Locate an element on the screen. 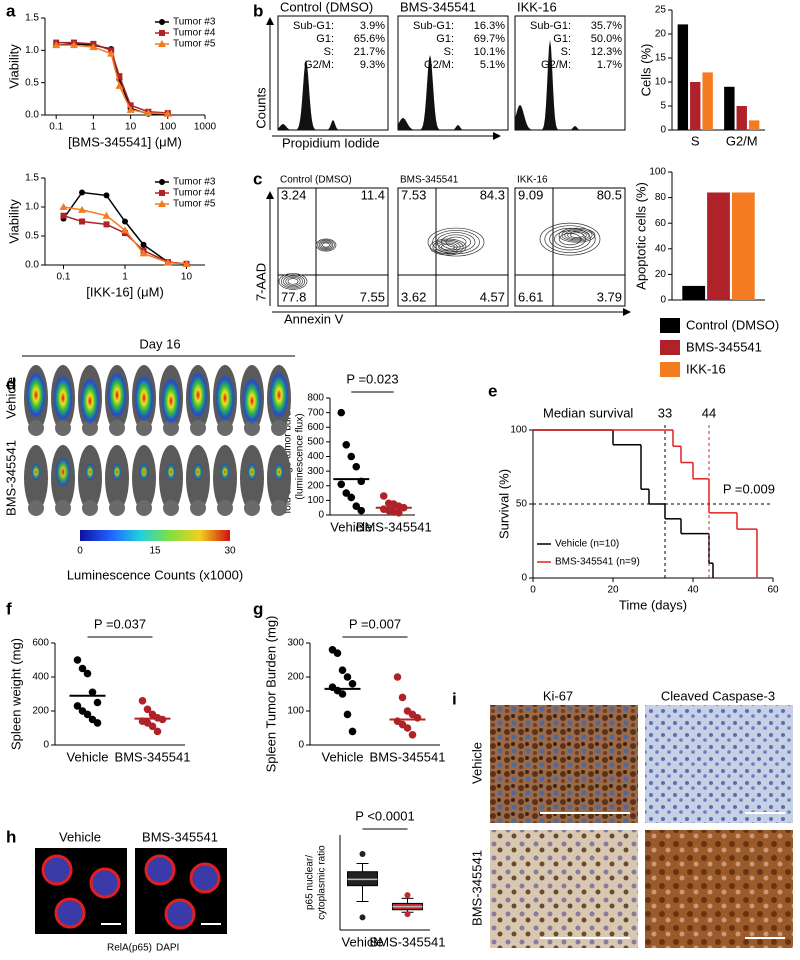 This screenshot has height=960, width=800. panel-label: i is located at coordinates (454, 698).